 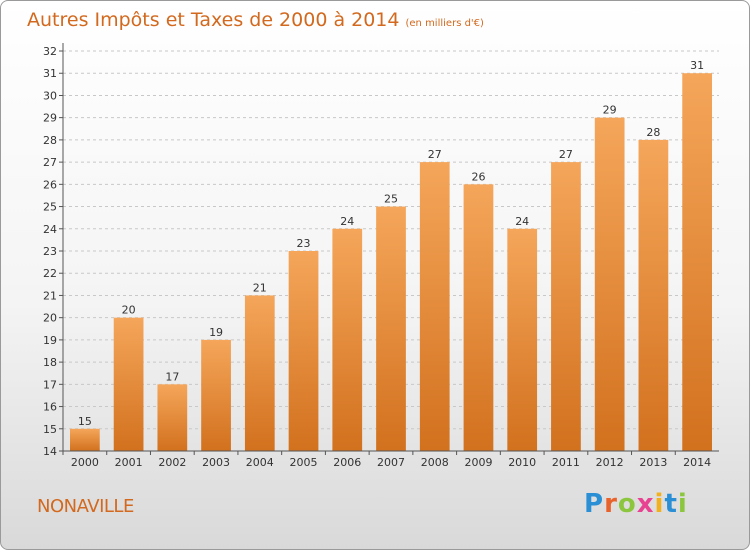 I want to click on data-label: 17, so click(x=172, y=376).